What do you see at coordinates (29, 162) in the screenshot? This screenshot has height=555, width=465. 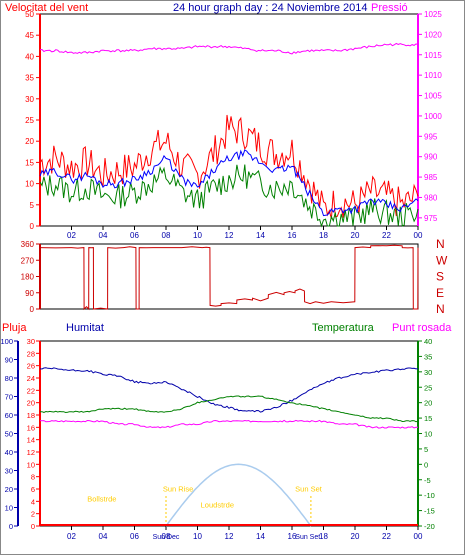 I see `wind-tick-label: 15` at bounding box center [29, 162].